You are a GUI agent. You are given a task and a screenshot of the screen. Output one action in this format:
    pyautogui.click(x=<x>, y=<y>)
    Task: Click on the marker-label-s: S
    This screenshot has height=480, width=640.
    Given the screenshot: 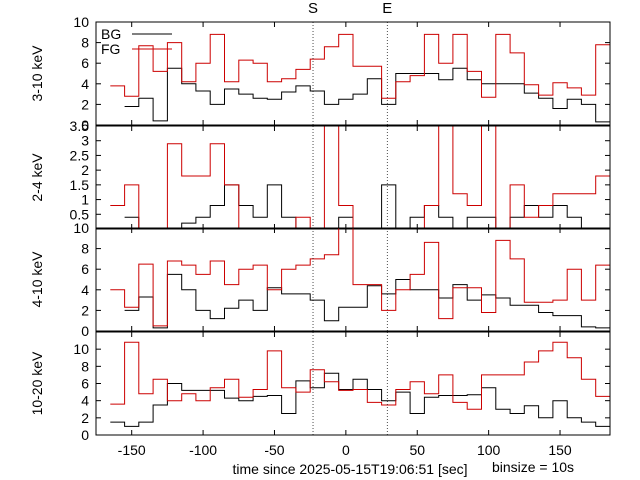 What is the action you would take?
    pyautogui.click(x=313, y=8)
    